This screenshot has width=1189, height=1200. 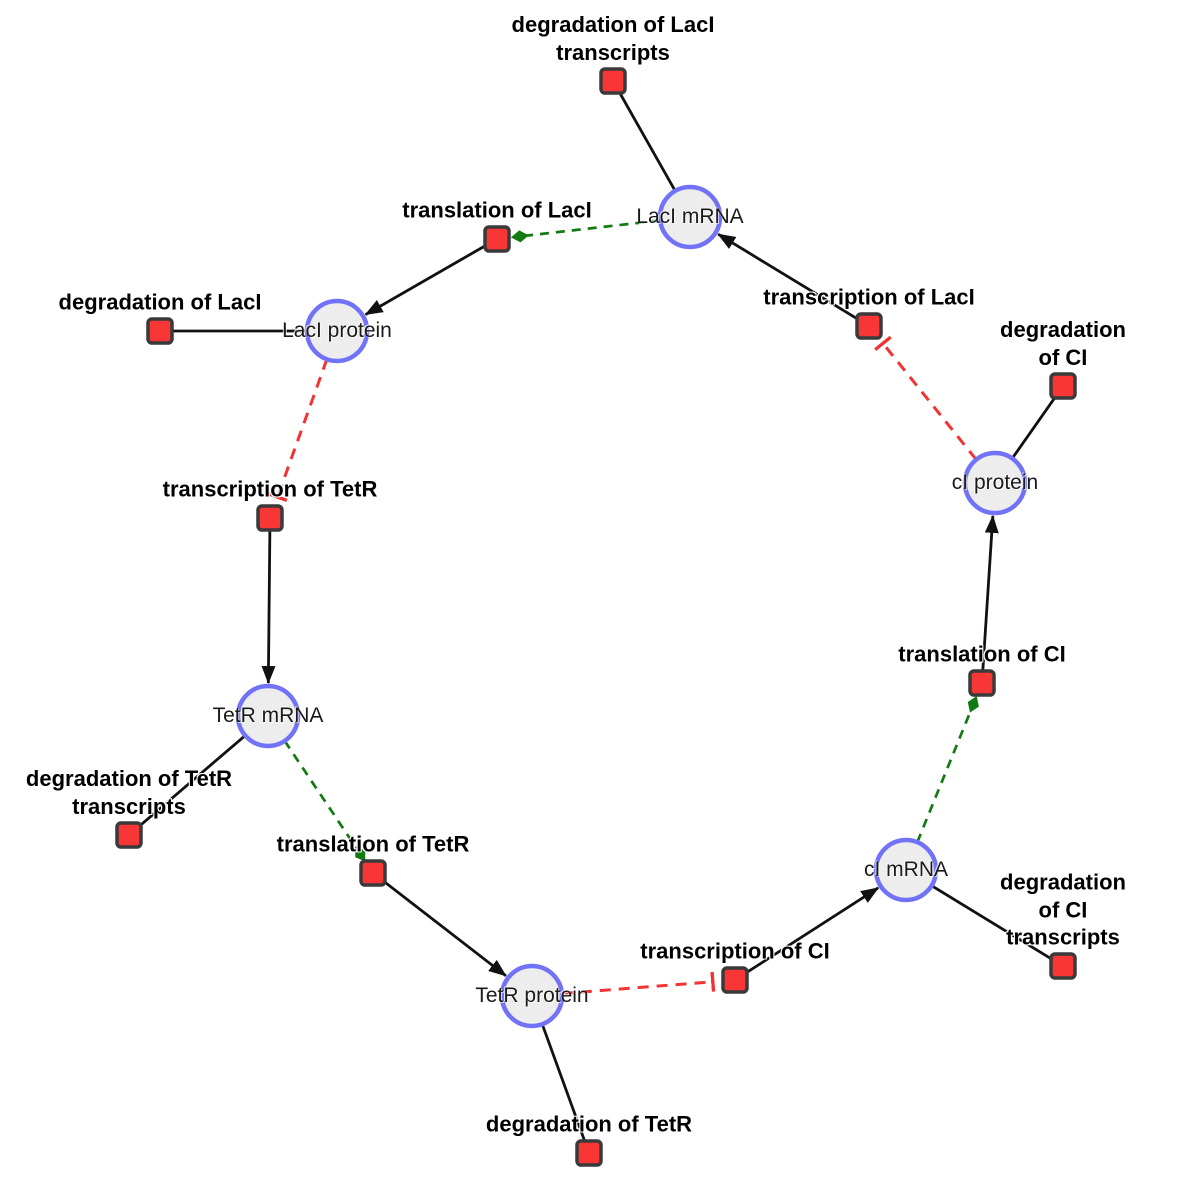 What do you see at coordinates (735, 980) in the screenshot?
I see `reaction-node-transcription-ci` at bounding box center [735, 980].